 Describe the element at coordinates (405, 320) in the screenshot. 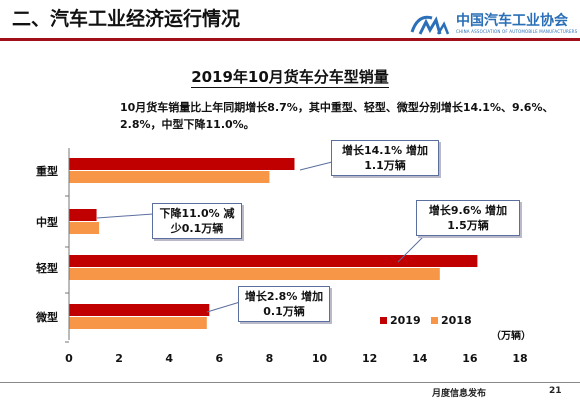

I see `legend-label: 2019` at that location.